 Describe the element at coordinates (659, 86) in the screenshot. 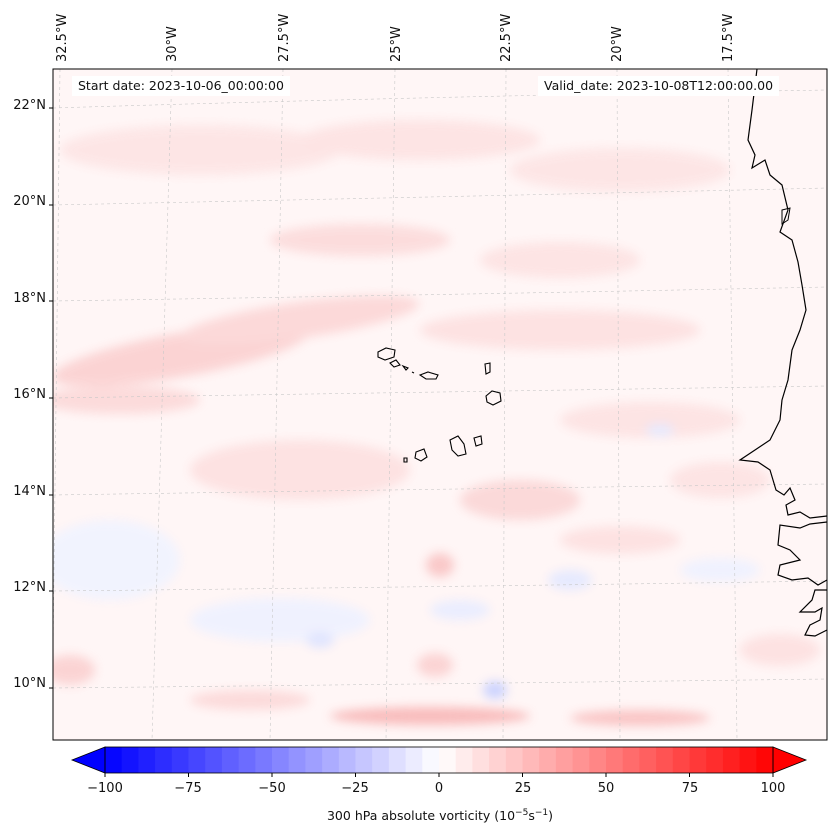

I see `valid-date-label: Valid_date: 2023-10-08T12:00:00.00` at that location.